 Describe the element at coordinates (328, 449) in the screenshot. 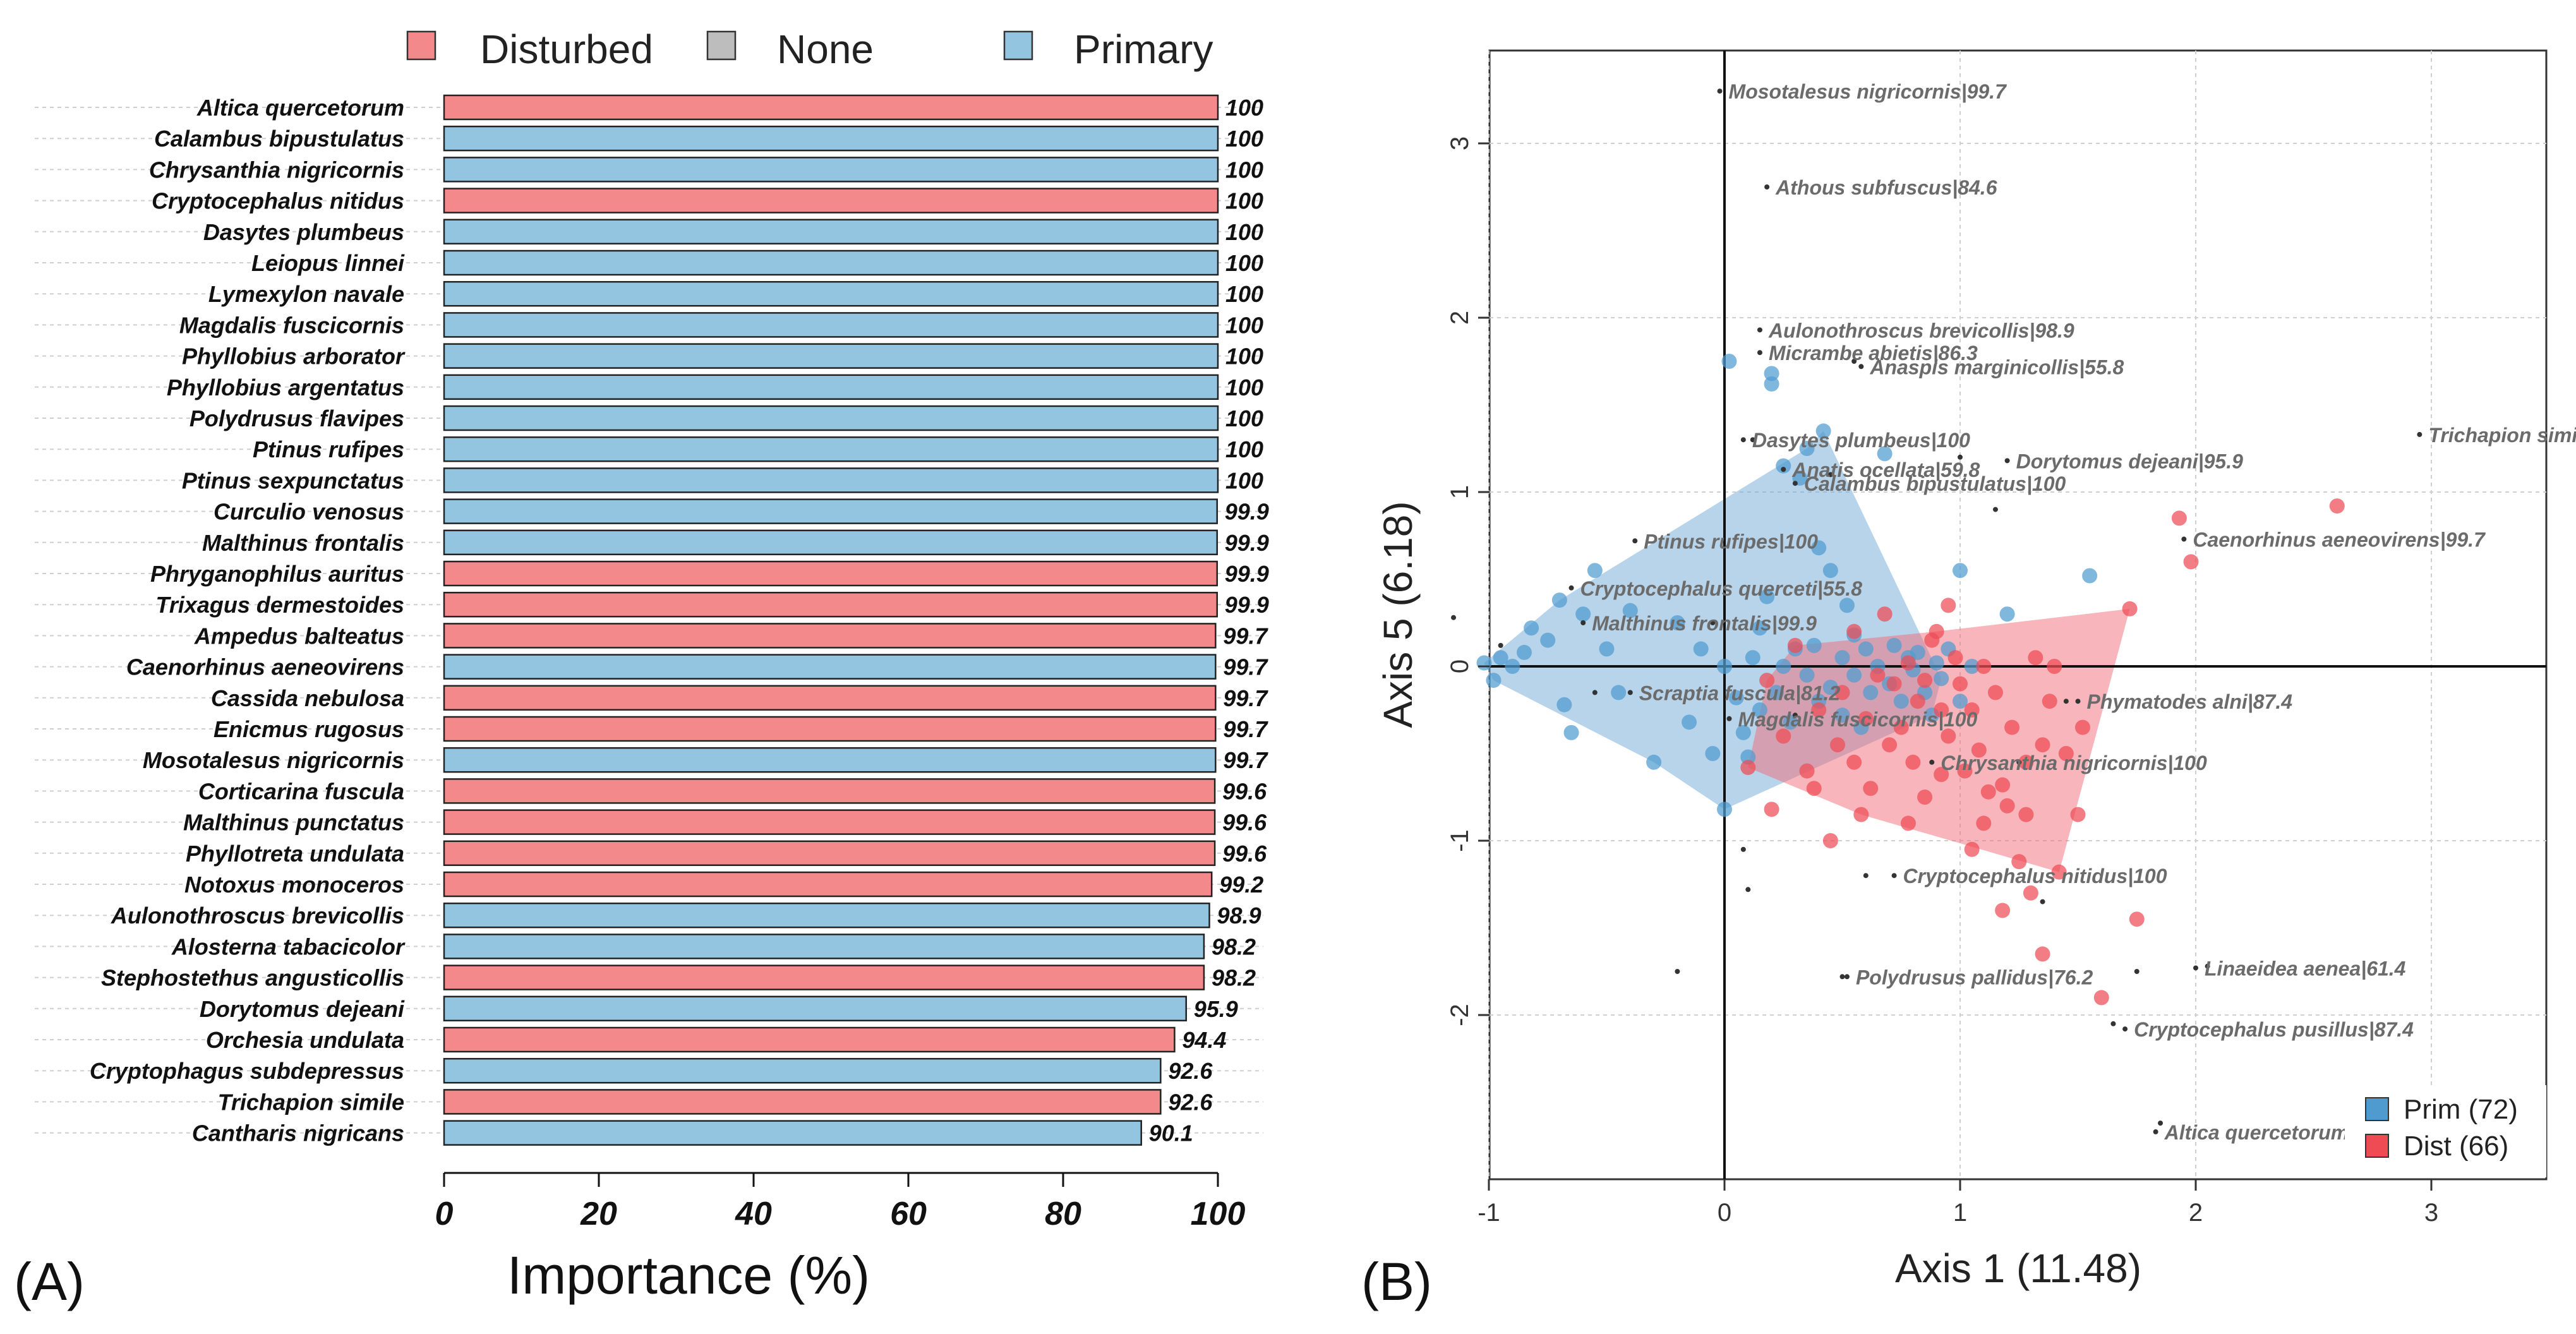

I see `category-label: Ptinus rufipes` at that location.